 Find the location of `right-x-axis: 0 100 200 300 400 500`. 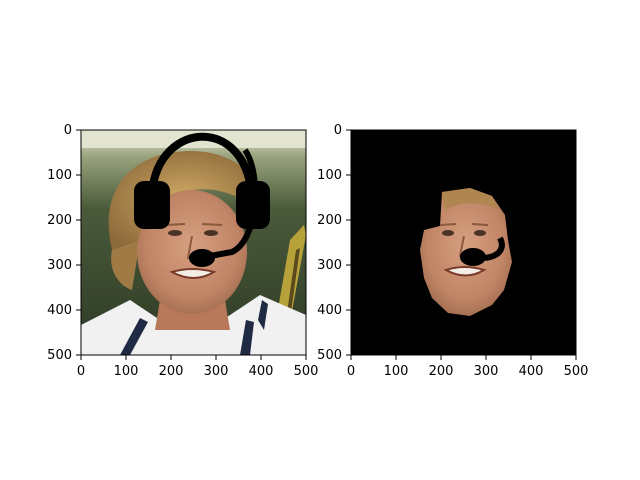

right-x-axis: 0 100 200 300 400 500 is located at coordinates (468, 367).